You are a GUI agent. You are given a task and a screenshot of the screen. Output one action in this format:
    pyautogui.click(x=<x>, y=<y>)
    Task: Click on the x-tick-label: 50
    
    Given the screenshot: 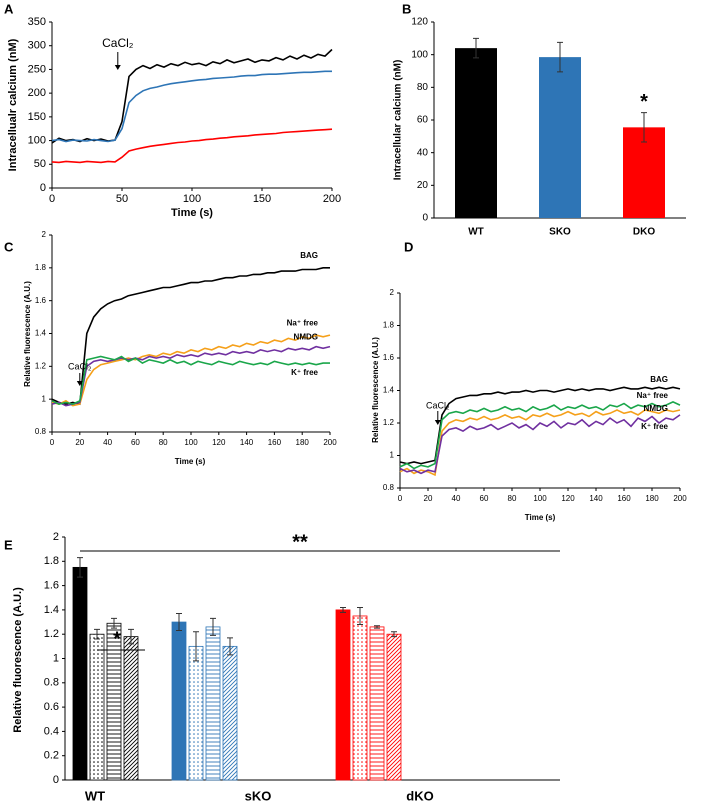 What is the action you would take?
    pyautogui.click(x=122, y=199)
    